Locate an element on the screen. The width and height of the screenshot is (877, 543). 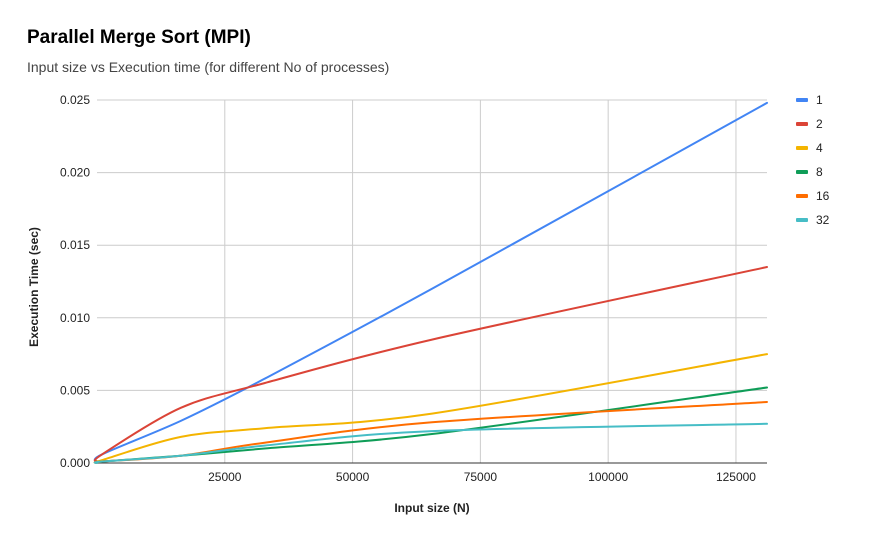
legend-label-4: 4 is located at coordinates (819, 148).